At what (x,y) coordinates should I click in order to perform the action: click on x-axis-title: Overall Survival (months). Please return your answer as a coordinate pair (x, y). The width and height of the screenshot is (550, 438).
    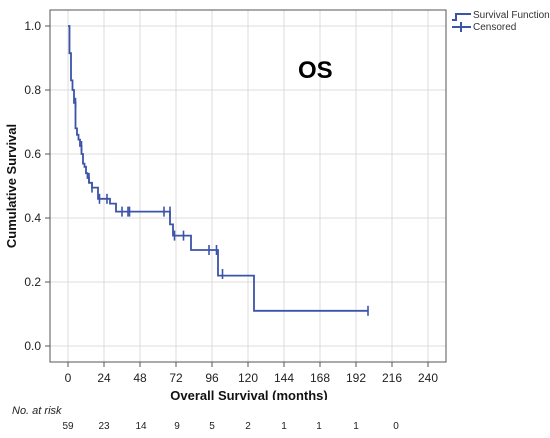
    Looking at the image, I should click on (249, 394).